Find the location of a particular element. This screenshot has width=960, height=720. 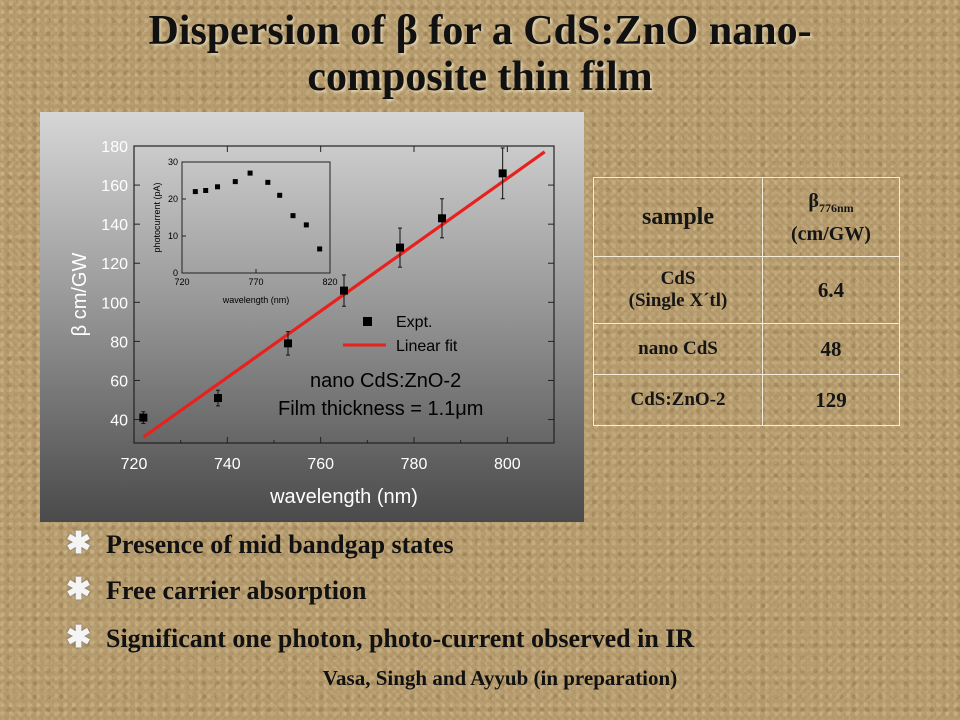

legend-label-fit: Linear fit is located at coordinates (427, 346).